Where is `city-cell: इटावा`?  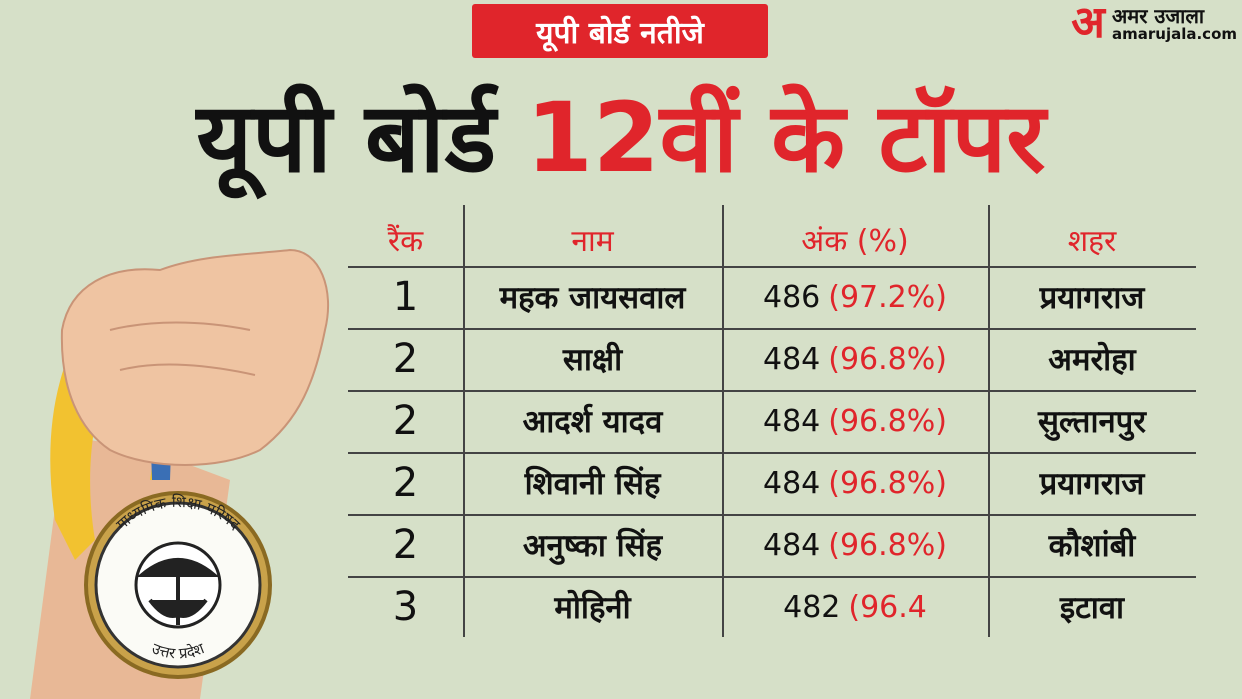 city-cell: इटावा is located at coordinates (1092, 608).